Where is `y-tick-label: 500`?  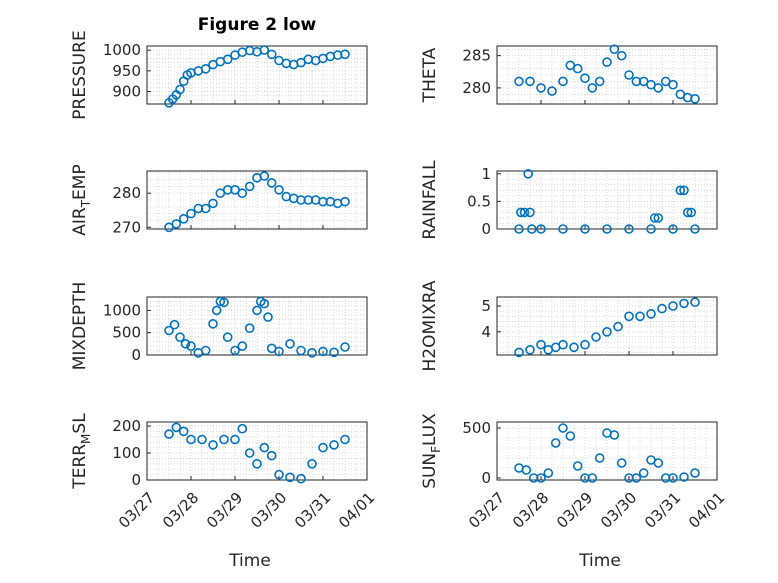 y-tick-label: 500 is located at coordinates (126, 333).